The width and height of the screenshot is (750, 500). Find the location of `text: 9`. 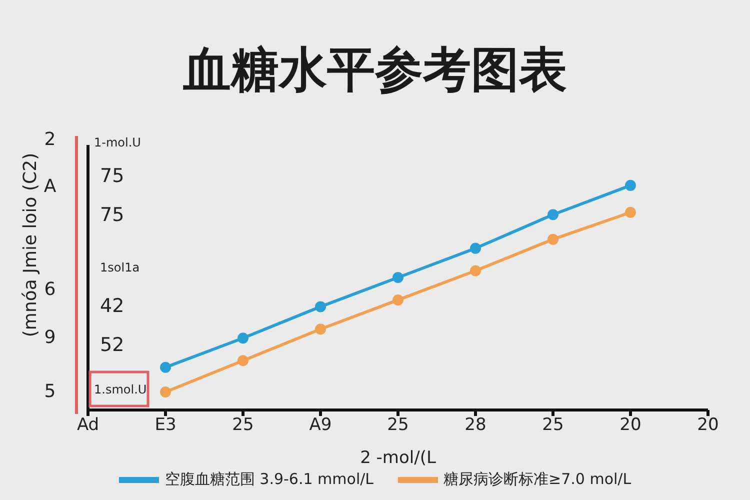

text: 9 is located at coordinates (50, 337).